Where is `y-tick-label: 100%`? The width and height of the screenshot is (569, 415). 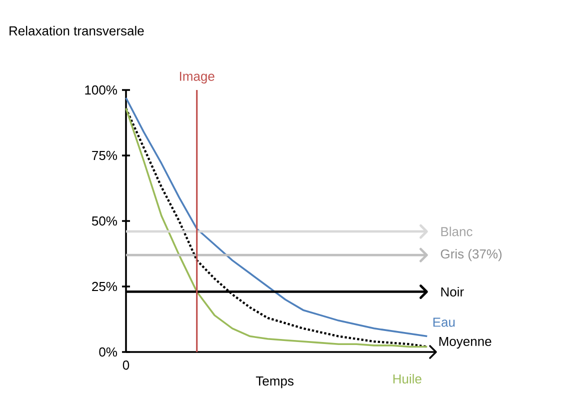 y-tick-label: 100% is located at coordinates (101, 90).